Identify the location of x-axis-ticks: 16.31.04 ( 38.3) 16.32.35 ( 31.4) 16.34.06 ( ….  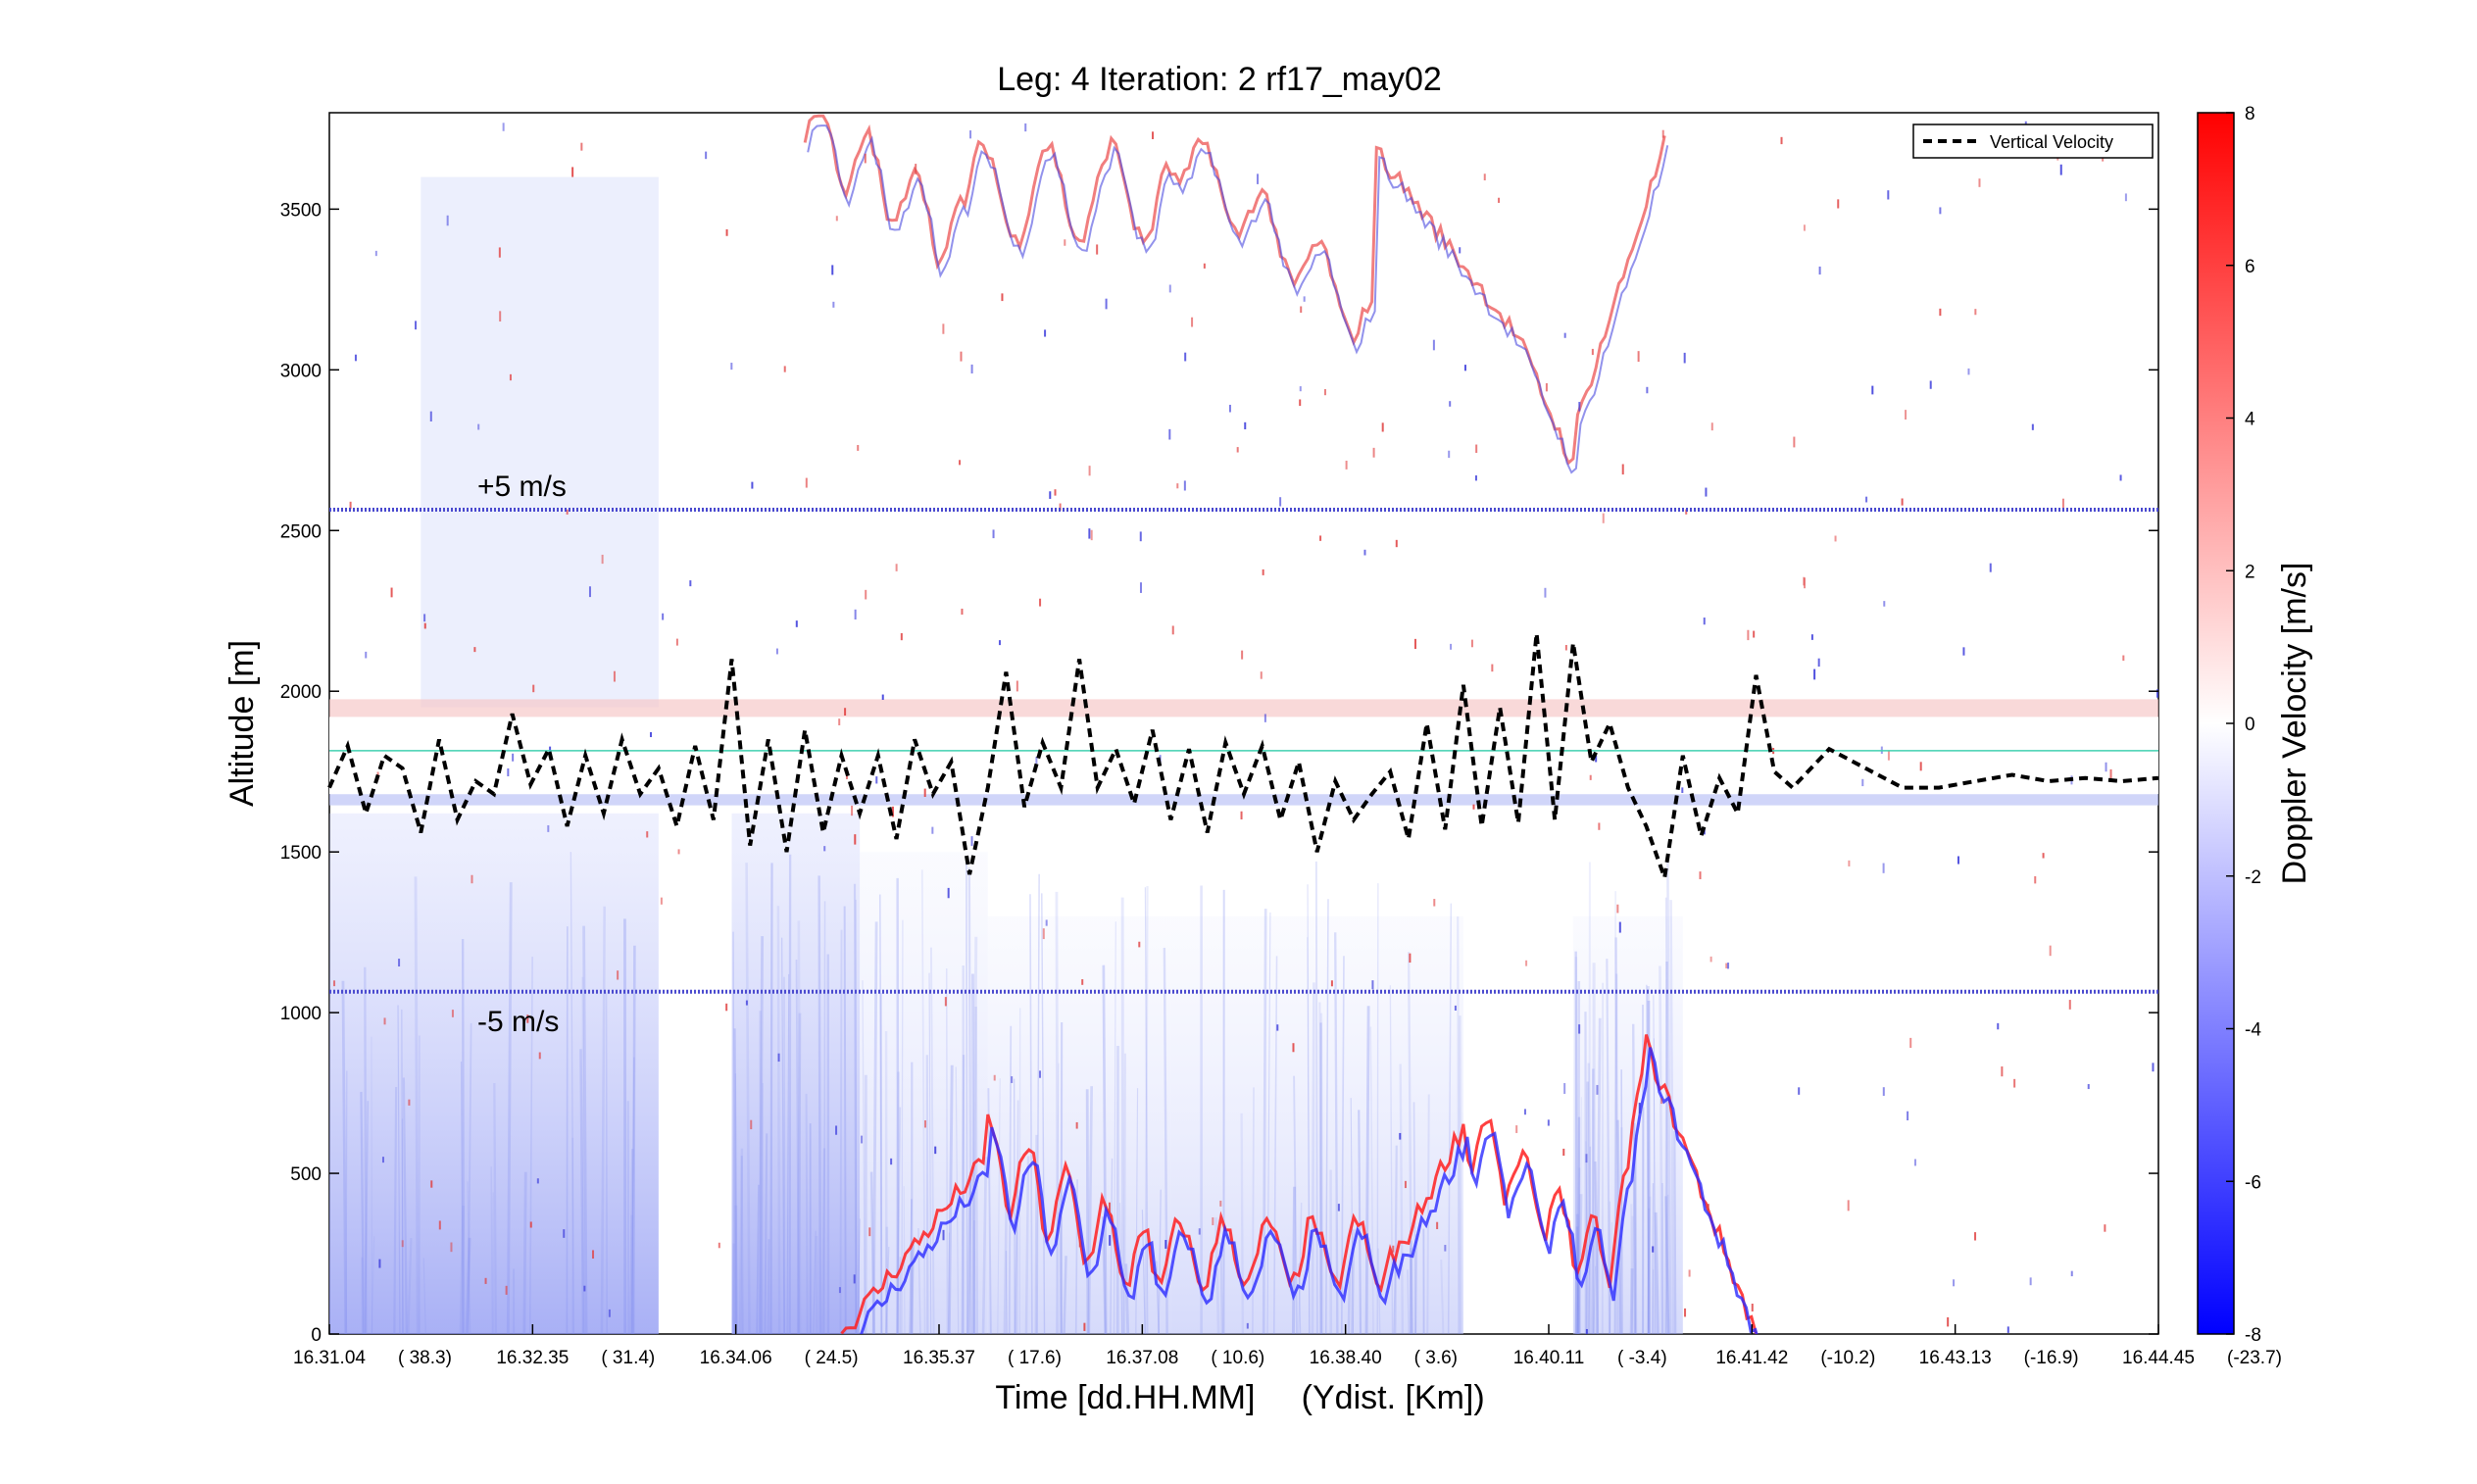
(1287, 1346).